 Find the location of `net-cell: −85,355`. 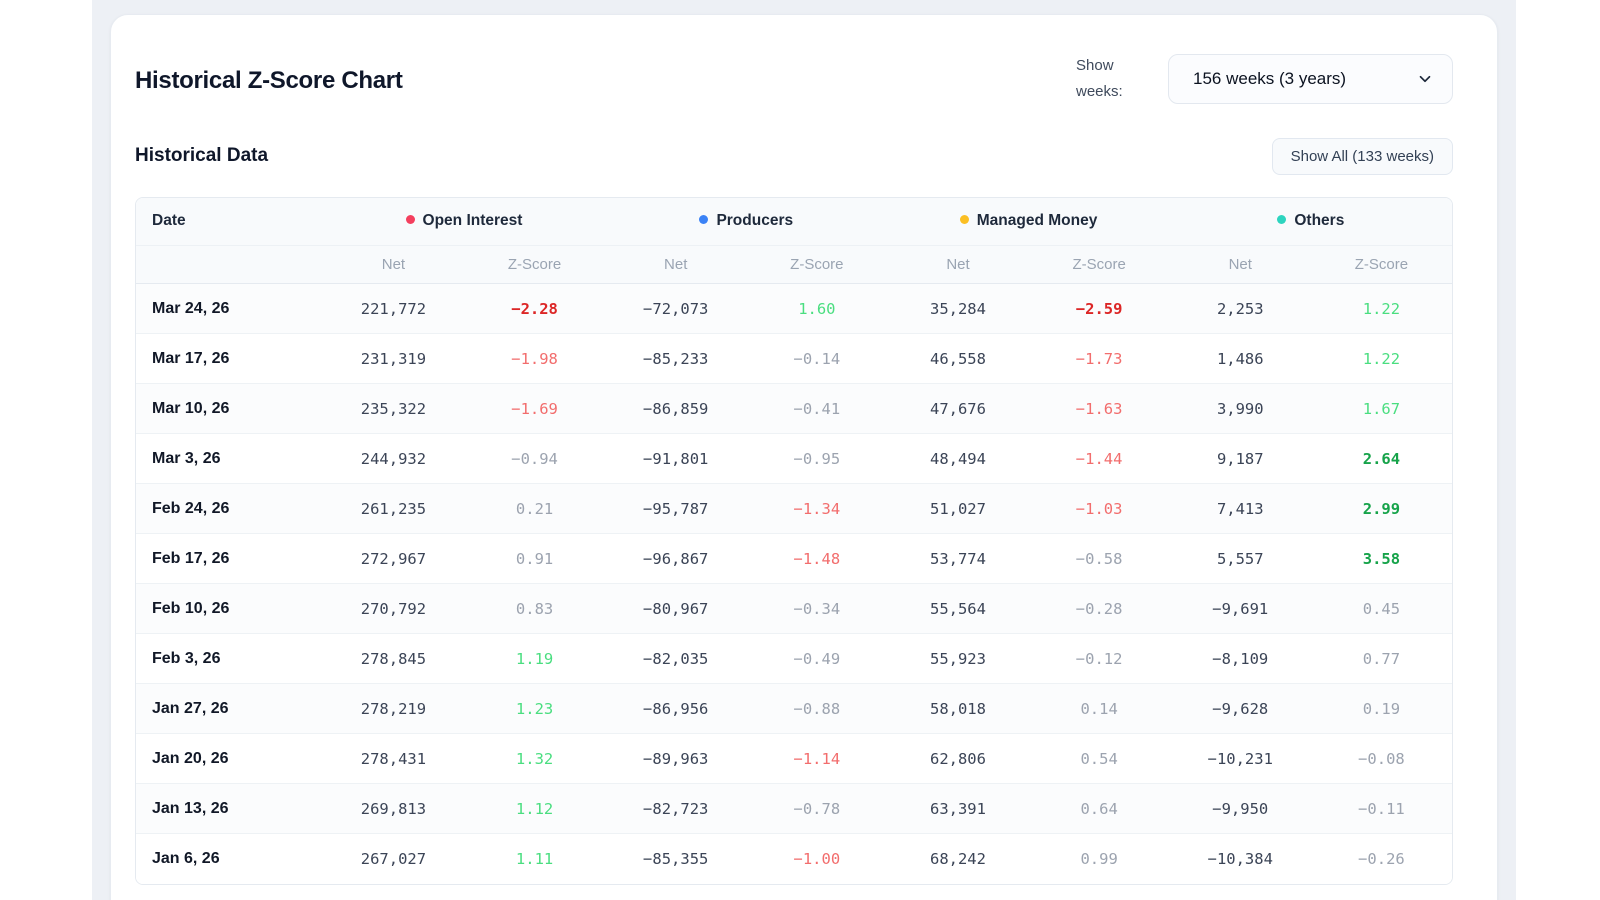

net-cell: −85,355 is located at coordinates (676, 858).